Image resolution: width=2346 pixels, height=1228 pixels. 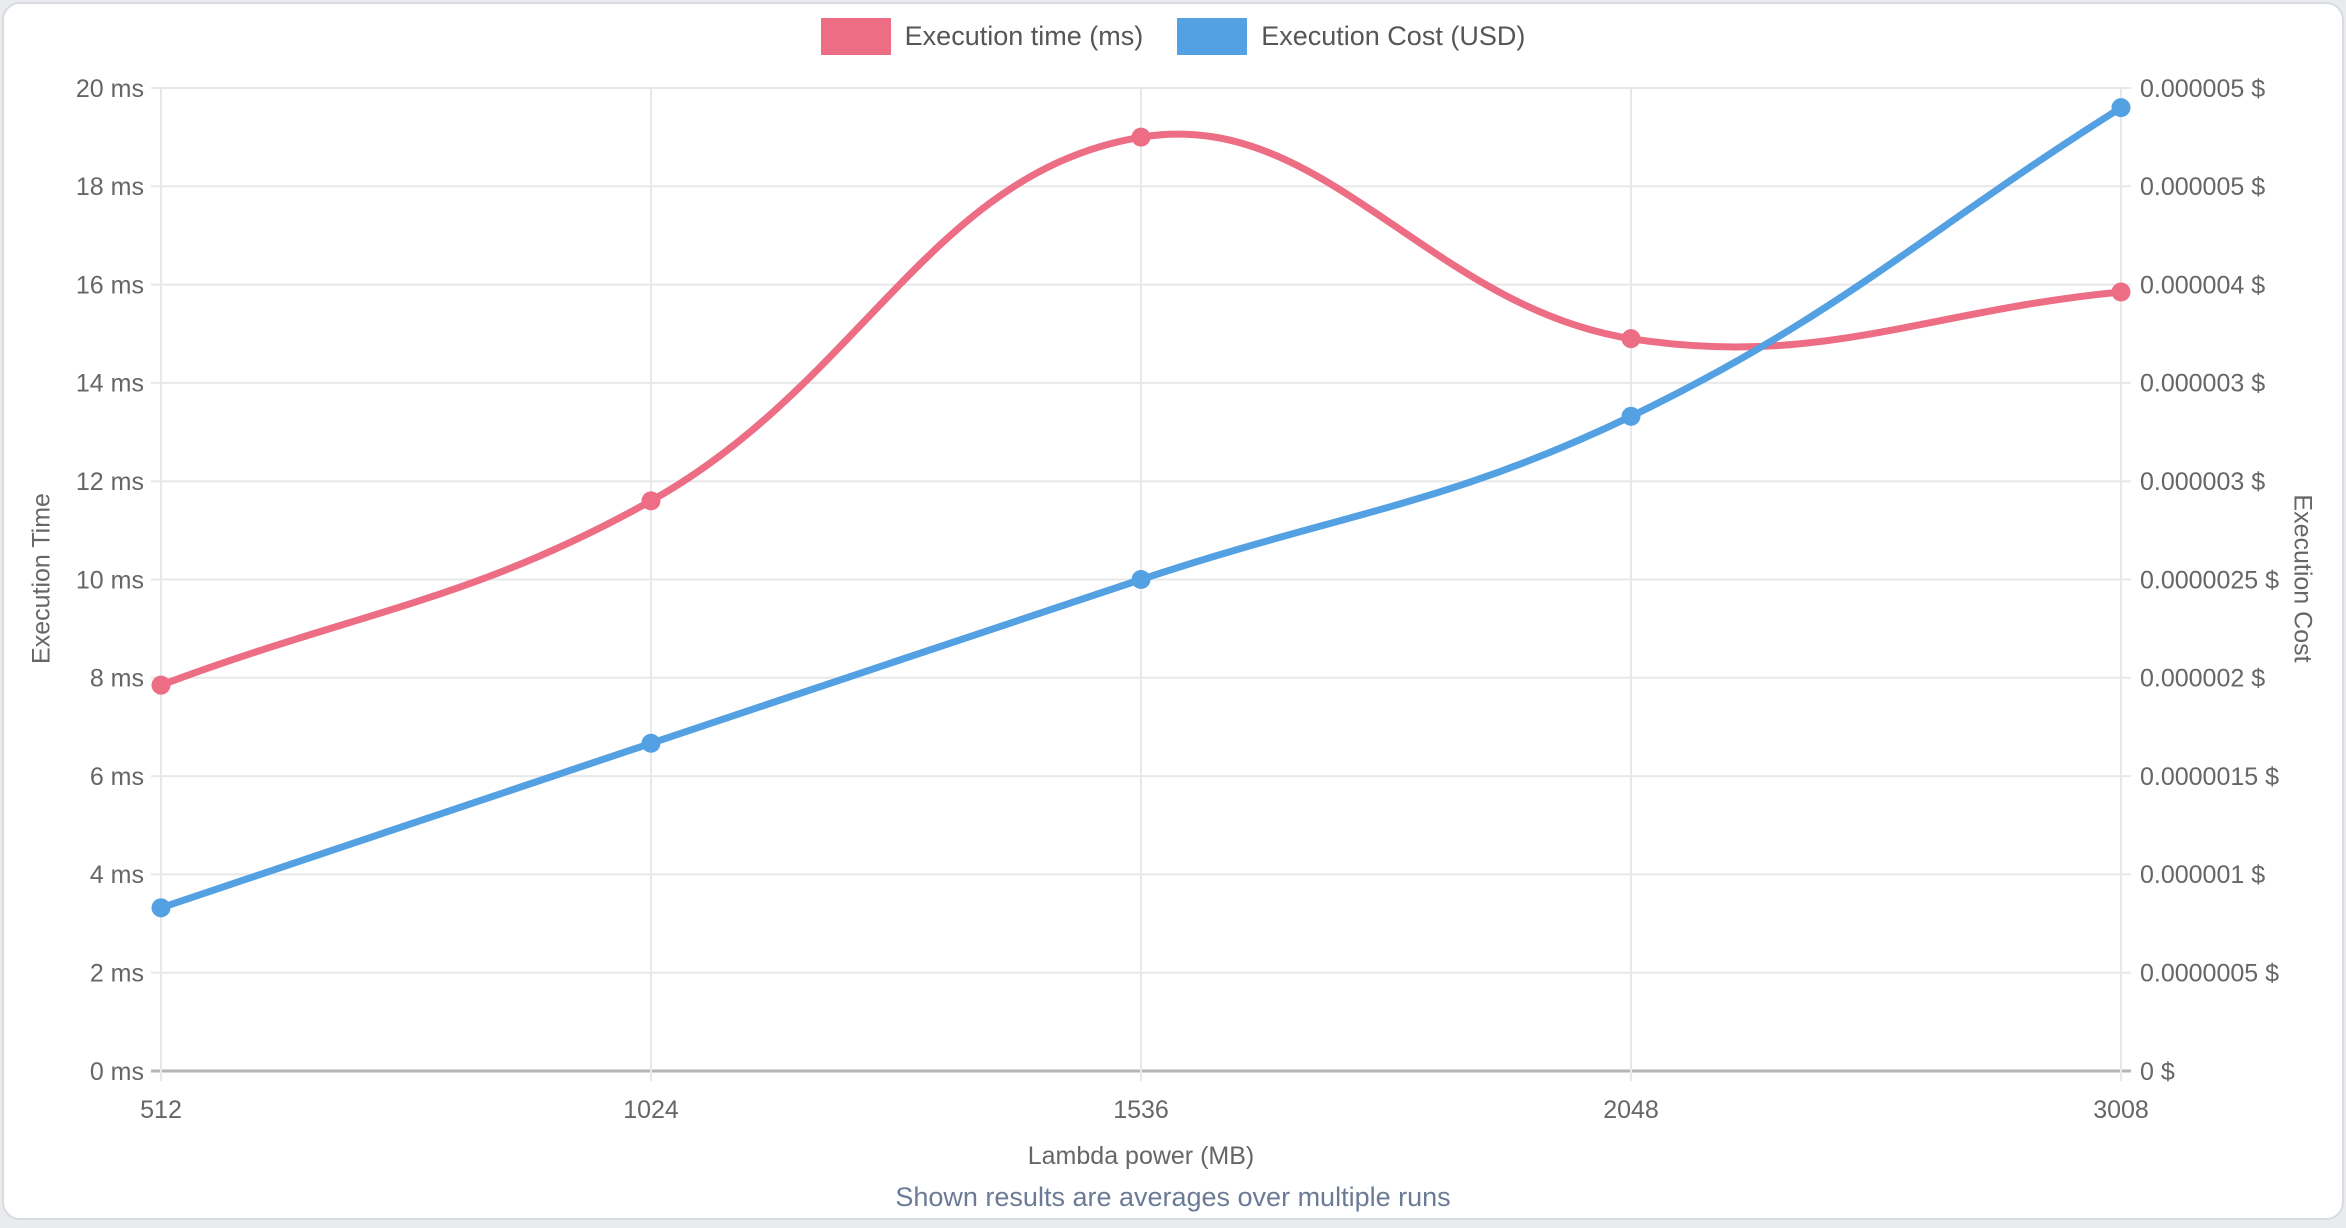 I want to click on y-right-tick-label: 0.0000005 $, so click(x=2209, y=973).